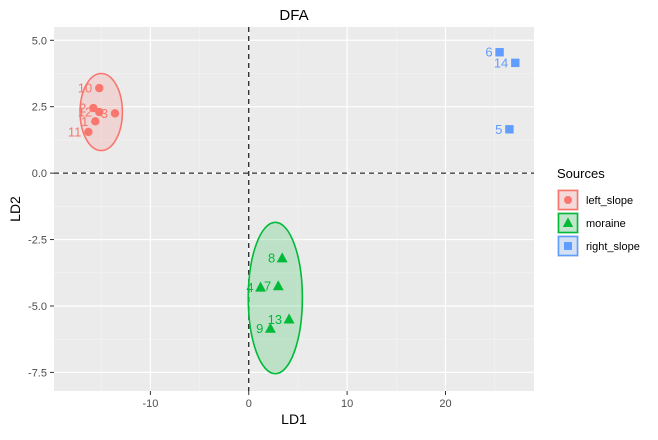 Image resolution: width=658 pixels, height=440 pixels. I want to click on point-label-moraine-13: 13, so click(275, 319).